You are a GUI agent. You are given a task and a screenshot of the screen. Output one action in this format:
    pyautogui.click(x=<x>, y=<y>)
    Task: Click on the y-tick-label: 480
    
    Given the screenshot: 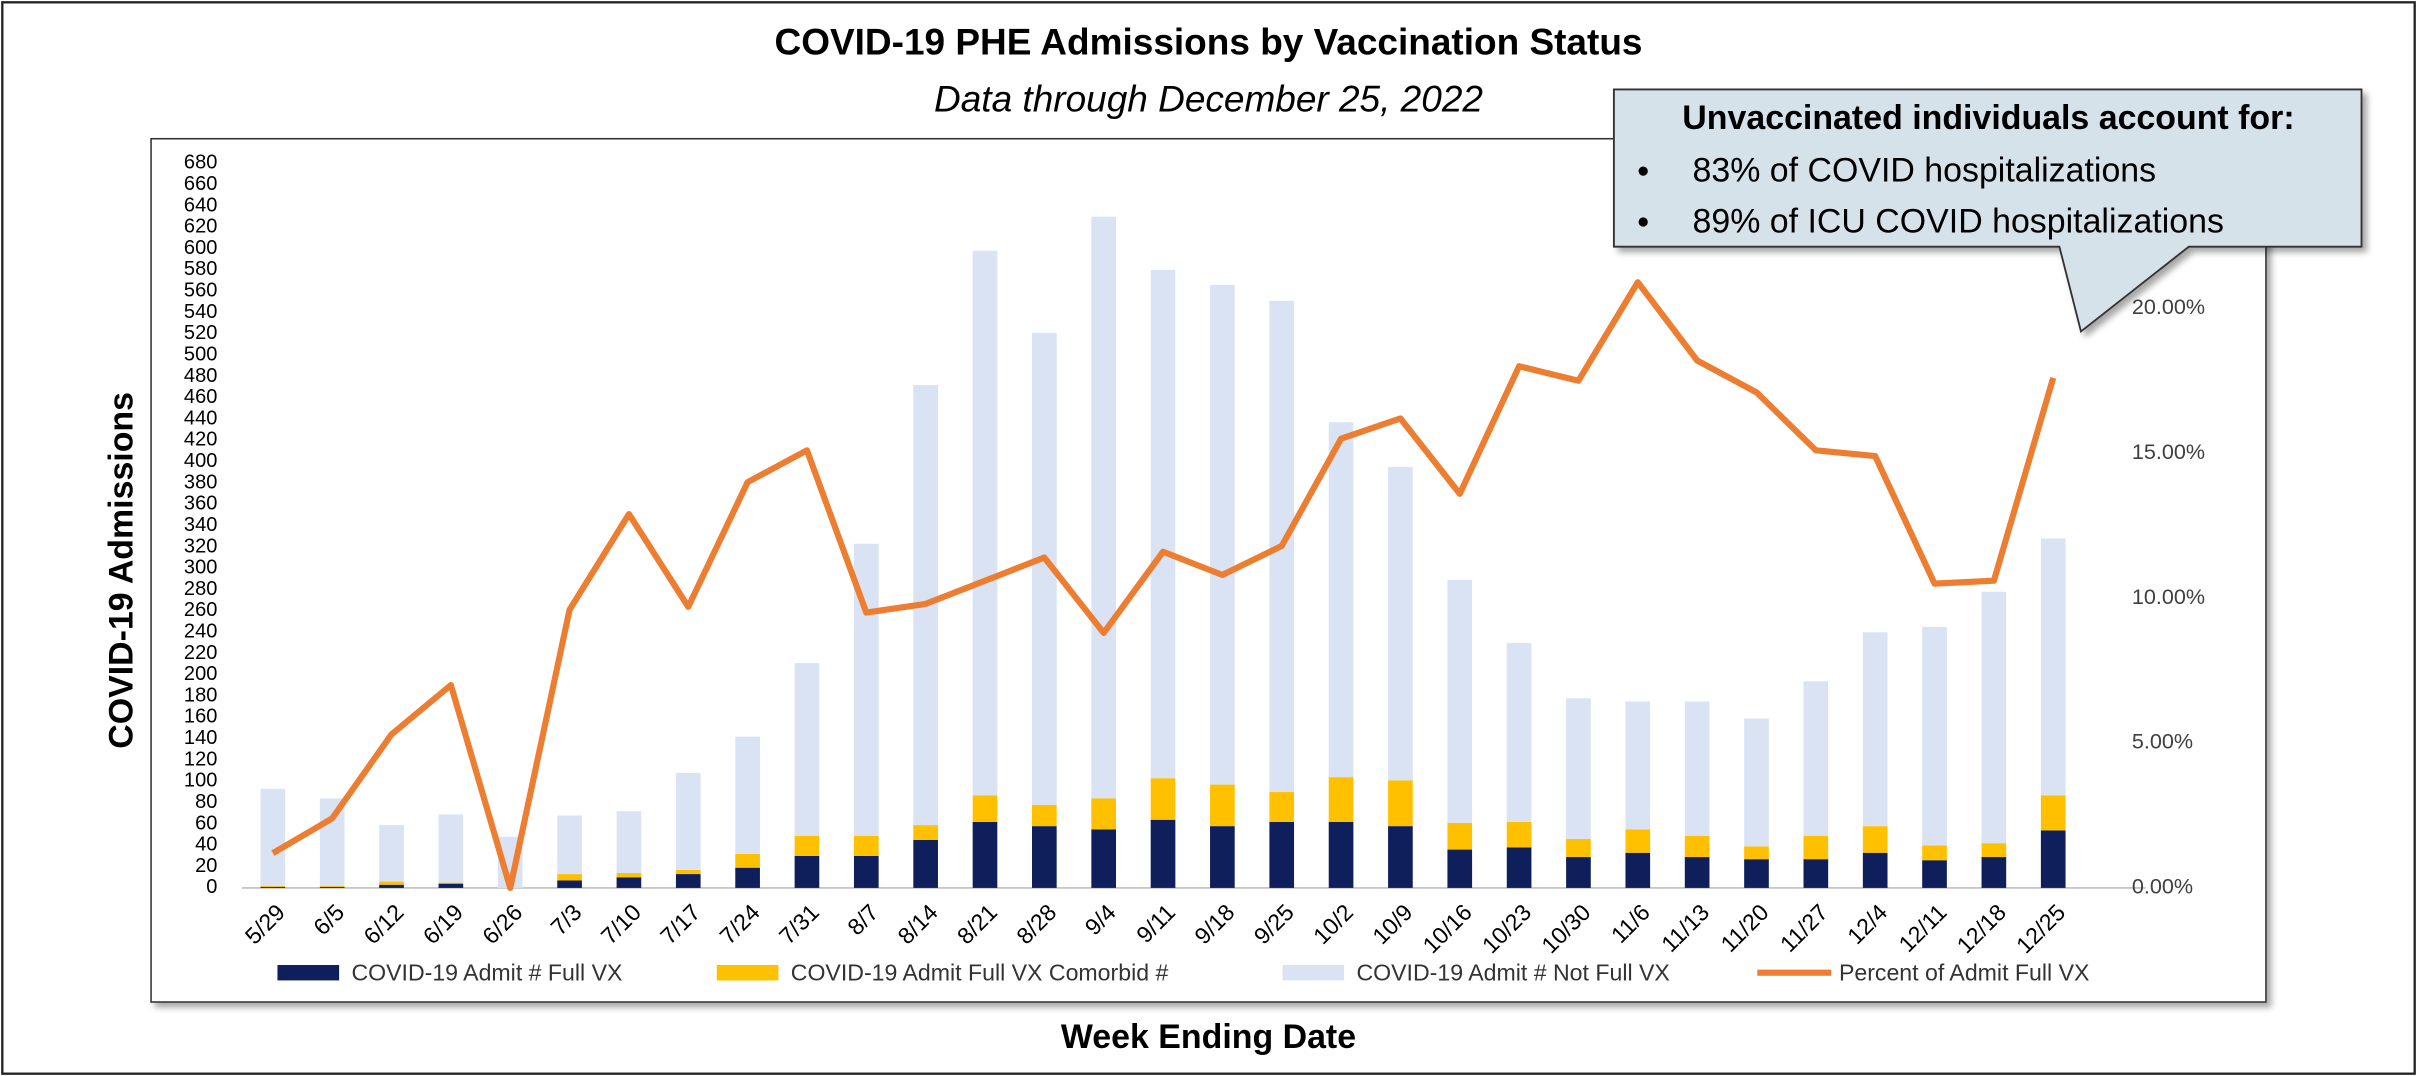 What is the action you would take?
    pyautogui.click(x=200, y=376)
    